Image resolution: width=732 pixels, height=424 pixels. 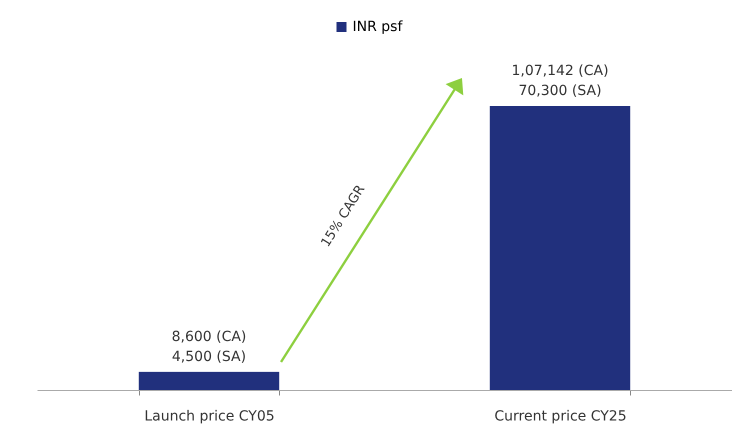 I want to click on x-tick-label: Launch price CY05, so click(x=209, y=416).